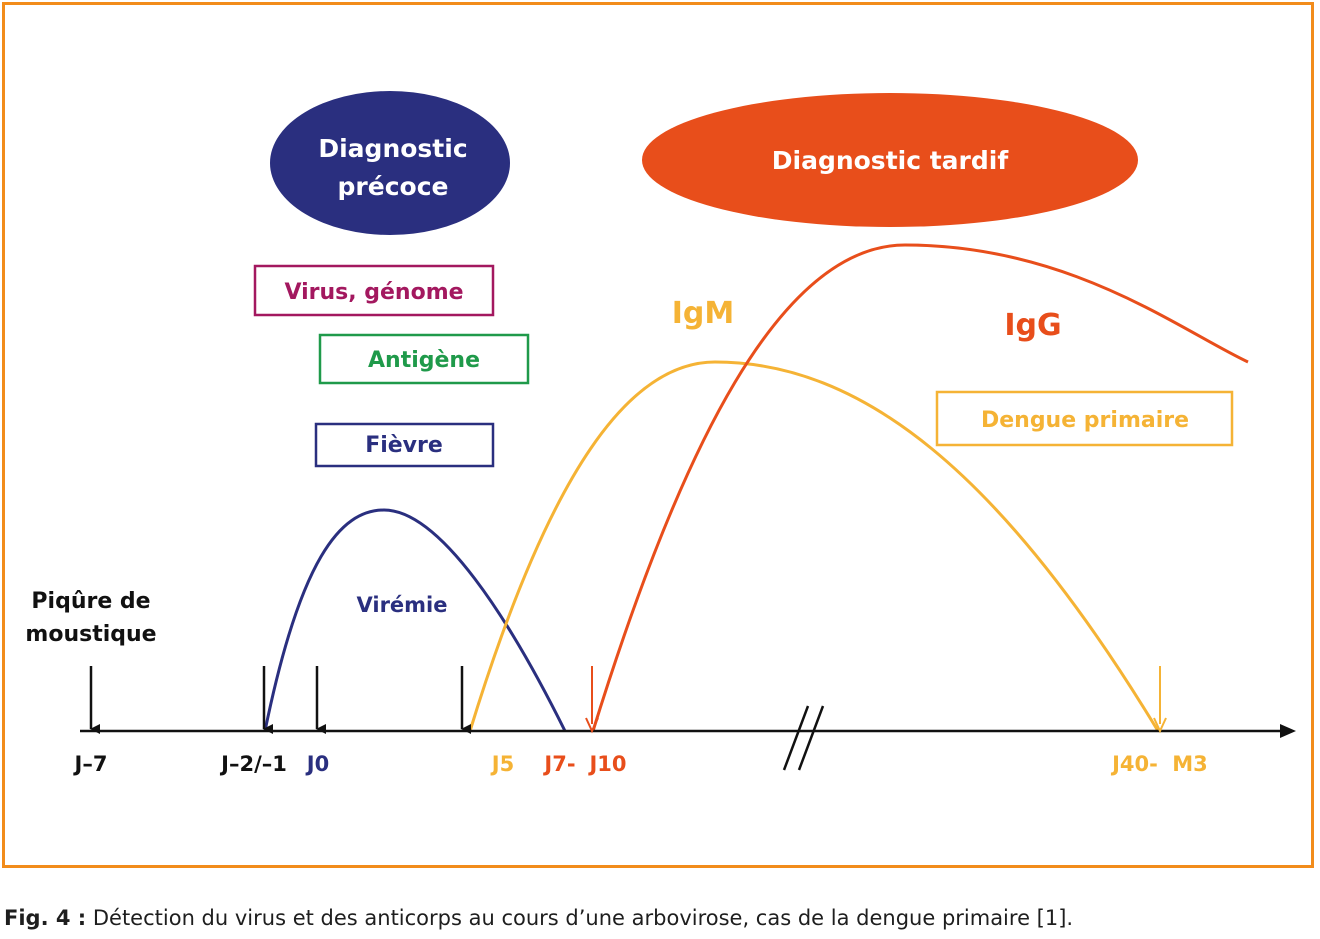  I want to click on dengue-primary-box, so click(1084, 418).